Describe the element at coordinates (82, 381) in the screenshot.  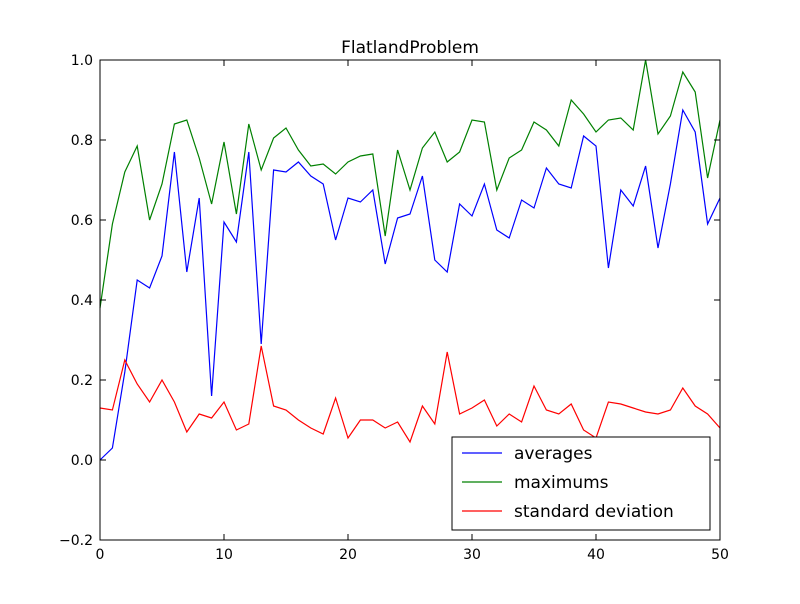
I see `y-tick-label: 0.2` at that location.